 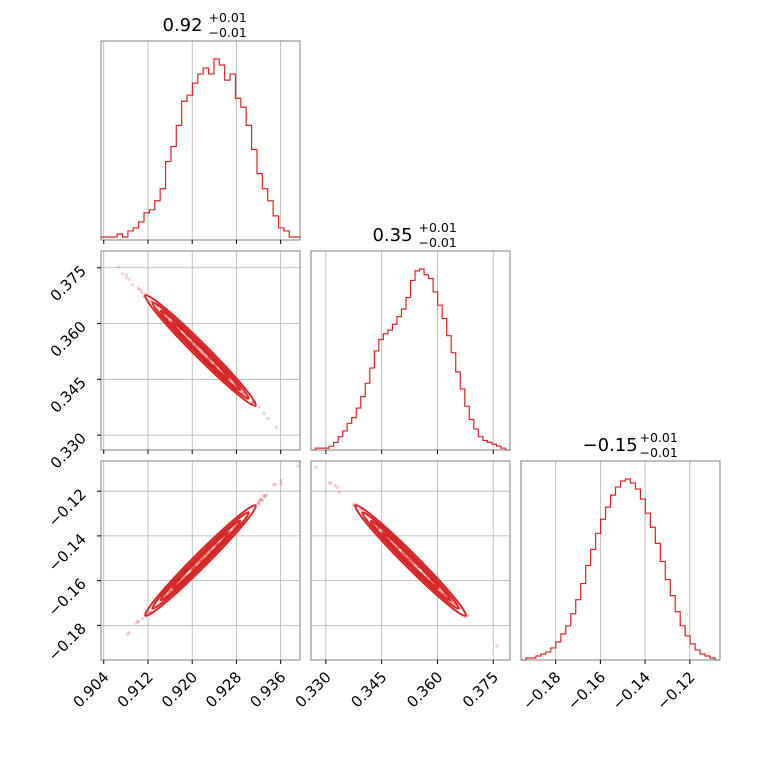 I want to click on y-tick-label: 0.330, so click(x=68, y=450).